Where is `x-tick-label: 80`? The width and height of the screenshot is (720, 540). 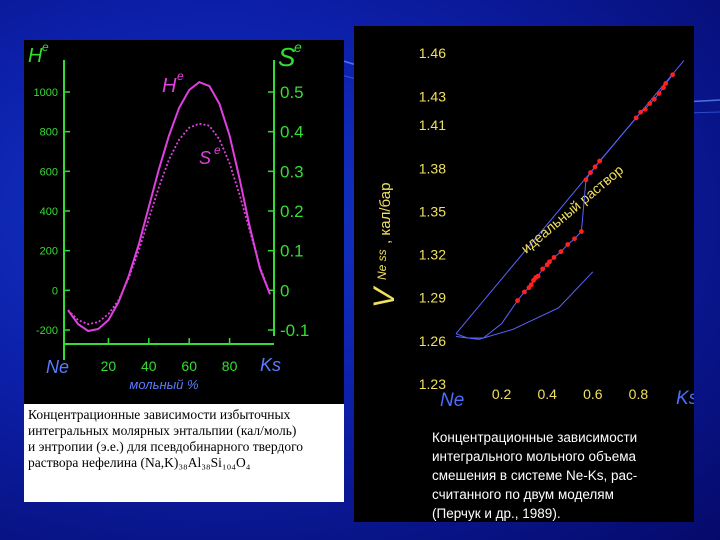 x-tick-label: 80 is located at coordinates (230, 366).